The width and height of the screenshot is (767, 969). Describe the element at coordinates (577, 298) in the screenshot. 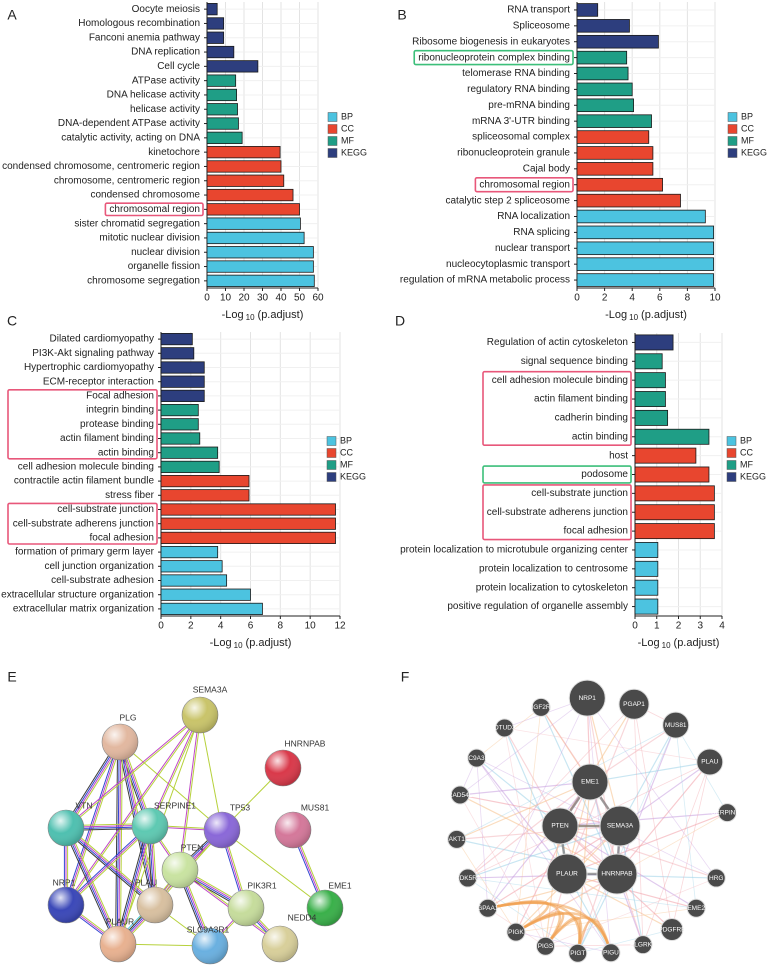

I see `x-tick-label: 0` at that location.